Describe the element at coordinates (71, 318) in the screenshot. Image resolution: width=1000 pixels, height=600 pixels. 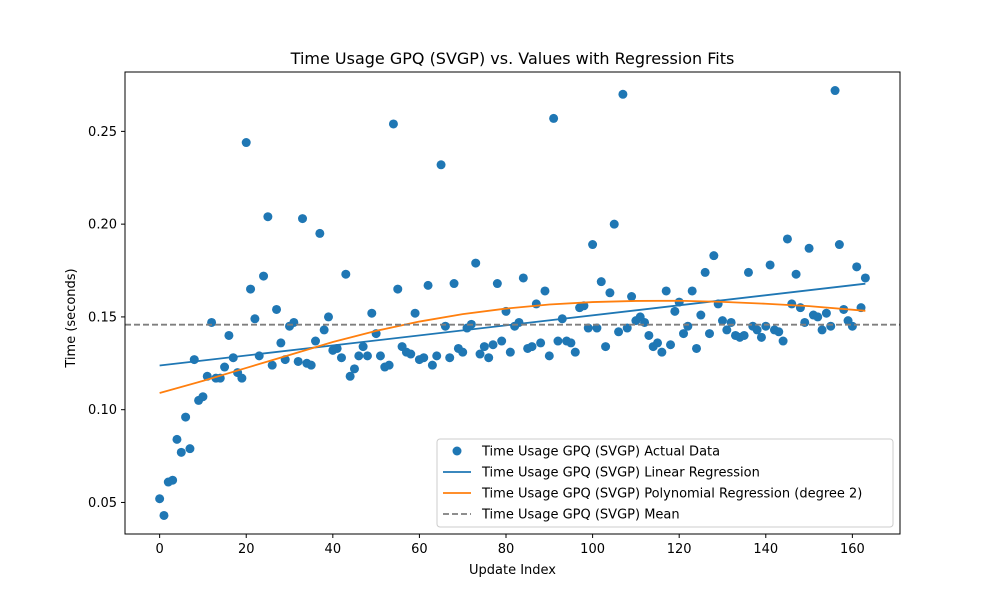
I see `y-axis-label: Time (seconds)` at that location.